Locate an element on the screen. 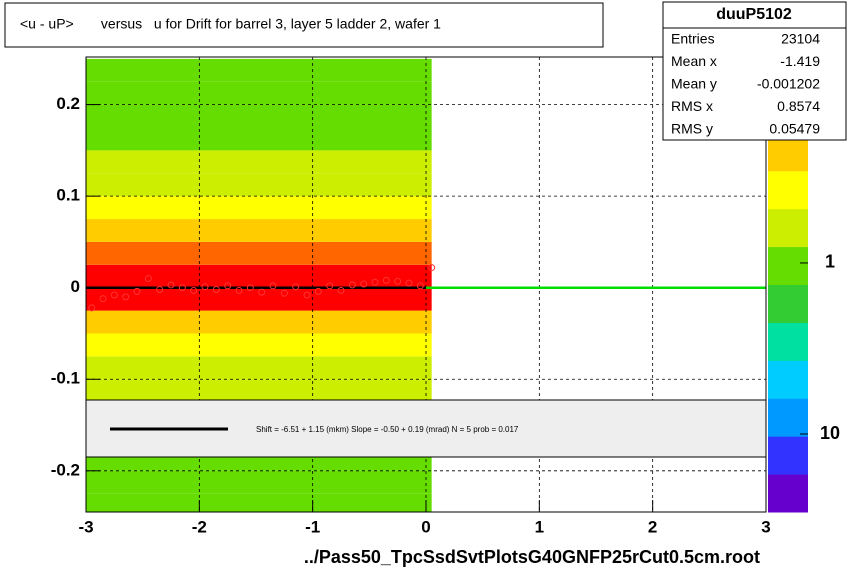 The image size is (850, 577). stats-value: -1.419 is located at coordinates (800, 61).